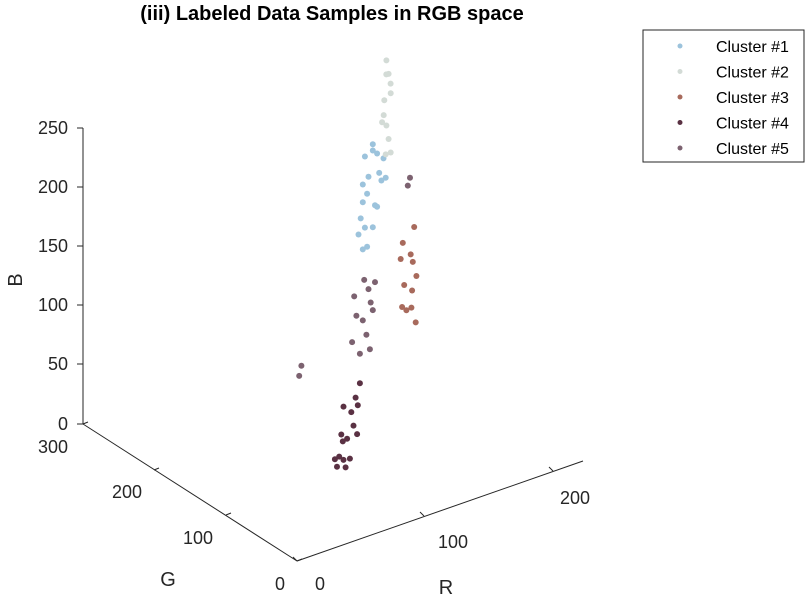  I want to click on y-axis-line, so click(190, 492).